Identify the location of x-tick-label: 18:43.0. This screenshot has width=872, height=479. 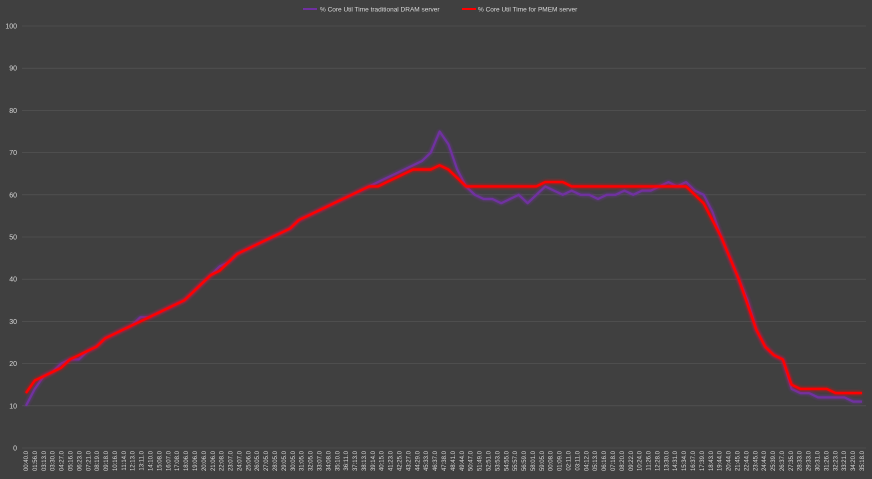
(712, 460).